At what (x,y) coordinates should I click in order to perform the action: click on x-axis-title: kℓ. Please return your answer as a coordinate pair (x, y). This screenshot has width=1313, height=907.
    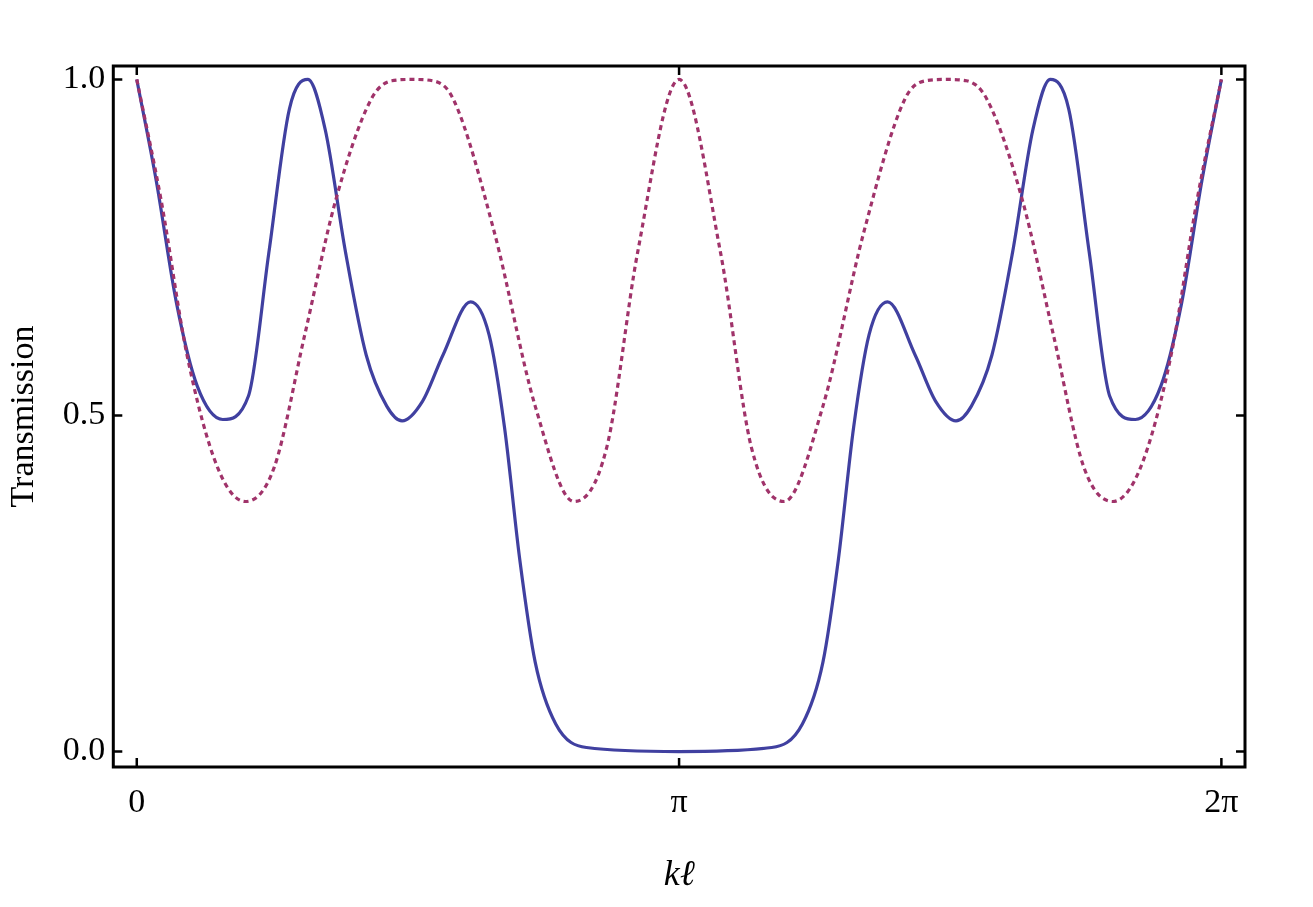
    Looking at the image, I should click on (679, 872).